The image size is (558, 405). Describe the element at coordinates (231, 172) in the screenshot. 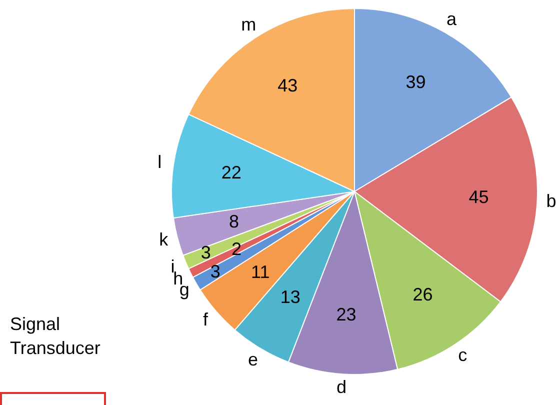

I see `data-label: 22` at that location.